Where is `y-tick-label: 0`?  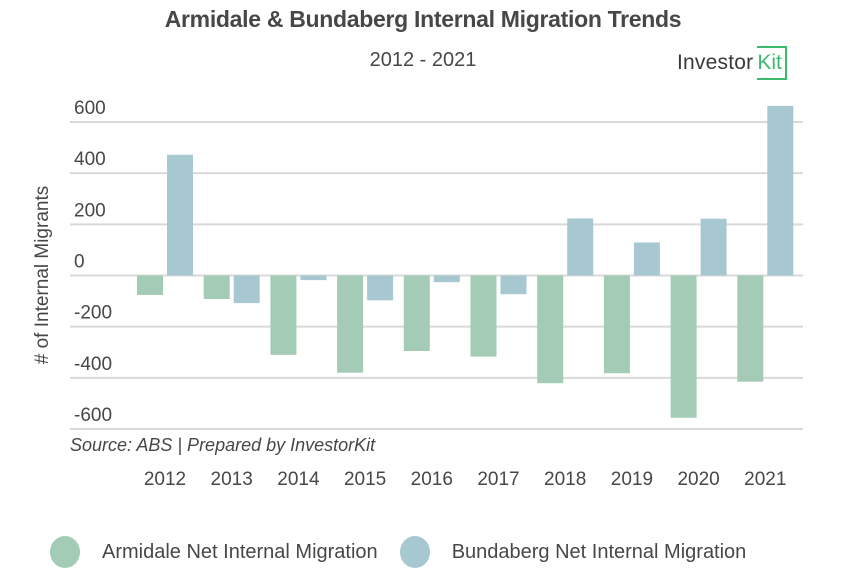
y-tick-label: 0 is located at coordinates (79, 262).